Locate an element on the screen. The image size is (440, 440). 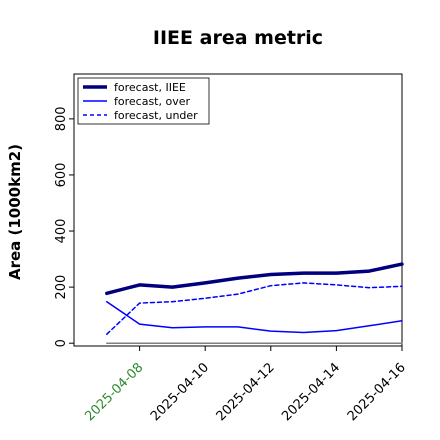
y-axis: 0 200 400 600 800 is located at coordinates (64, 226).